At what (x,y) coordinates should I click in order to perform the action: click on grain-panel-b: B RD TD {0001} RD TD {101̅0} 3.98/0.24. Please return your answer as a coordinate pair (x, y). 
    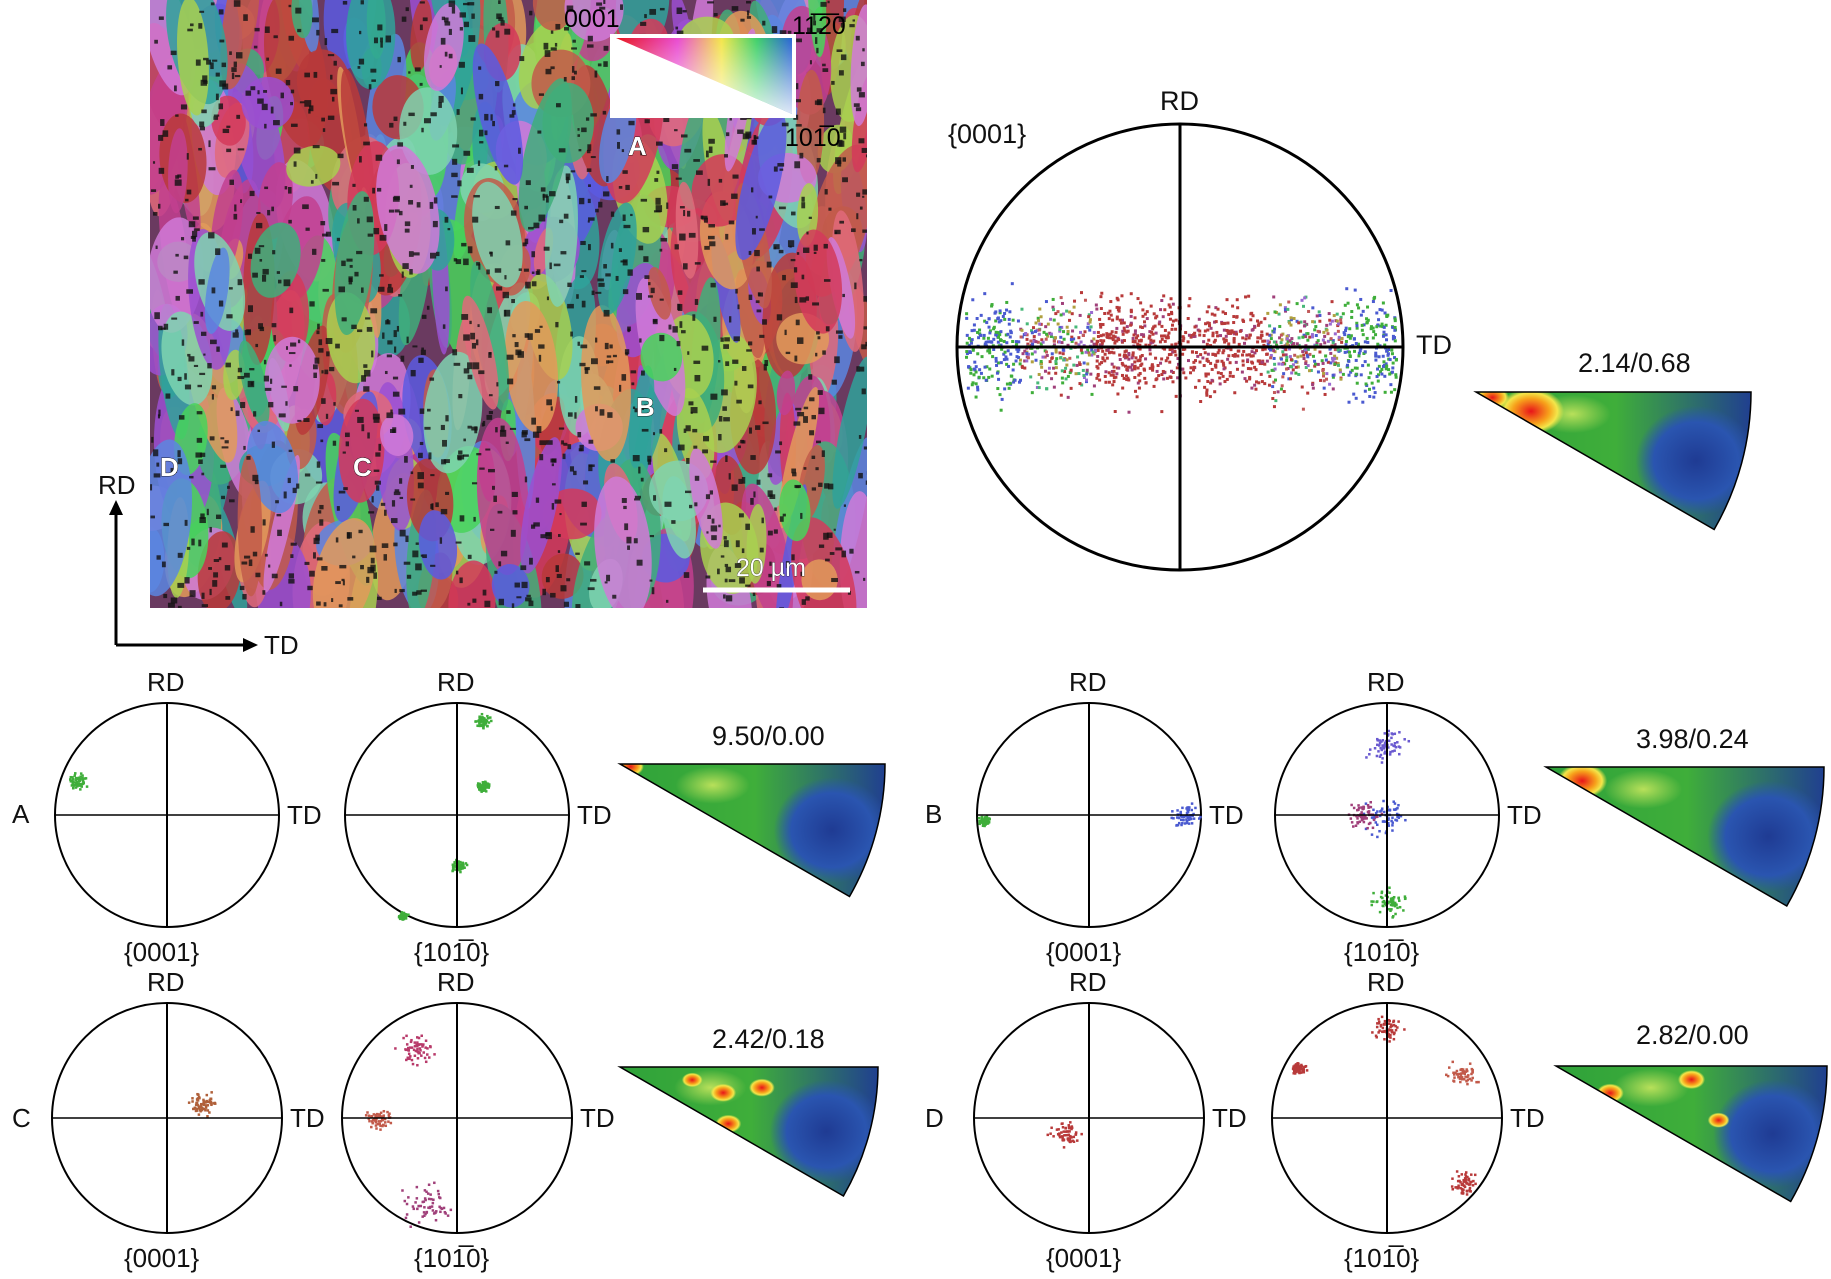
    Looking at the image, I should click on (1375, 817).